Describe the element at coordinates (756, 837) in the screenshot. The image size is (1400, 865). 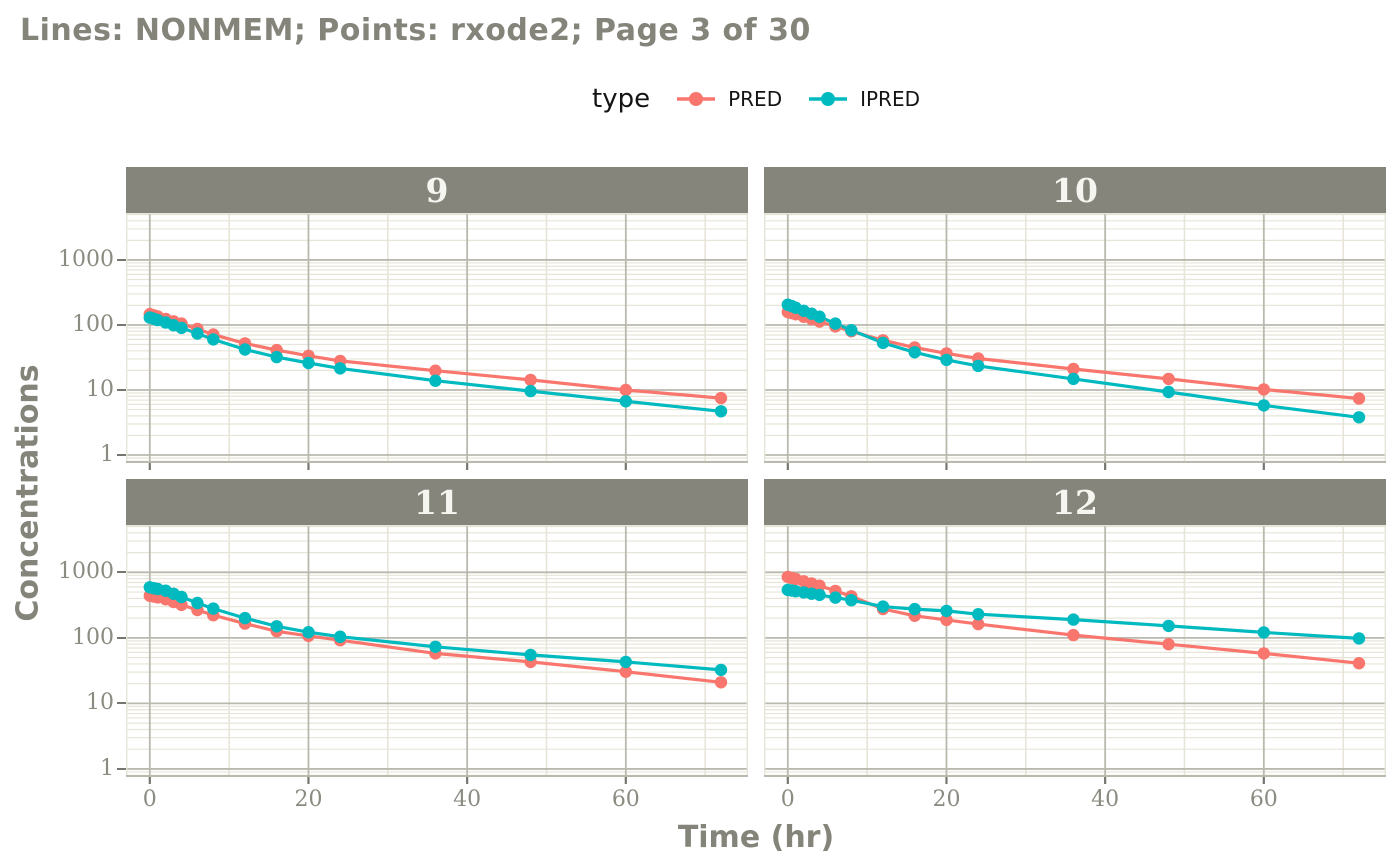
I see `x-axis-title: Time (hr)` at that location.